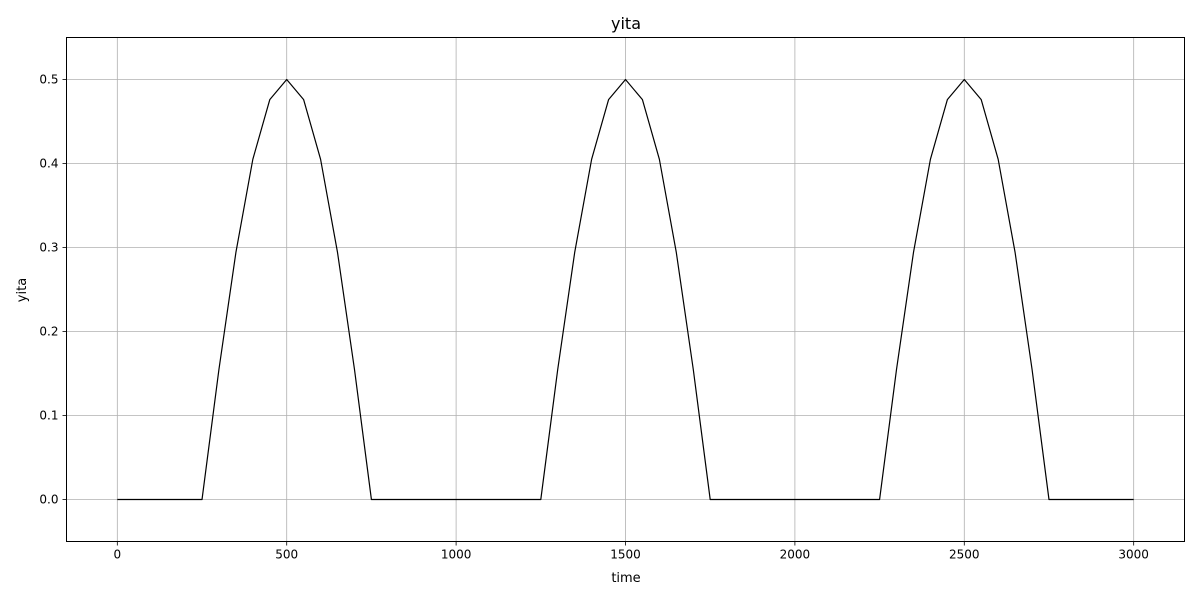 The width and height of the screenshot is (1200, 600). I want to click on x-tick-label: 1500, so click(625, 555).